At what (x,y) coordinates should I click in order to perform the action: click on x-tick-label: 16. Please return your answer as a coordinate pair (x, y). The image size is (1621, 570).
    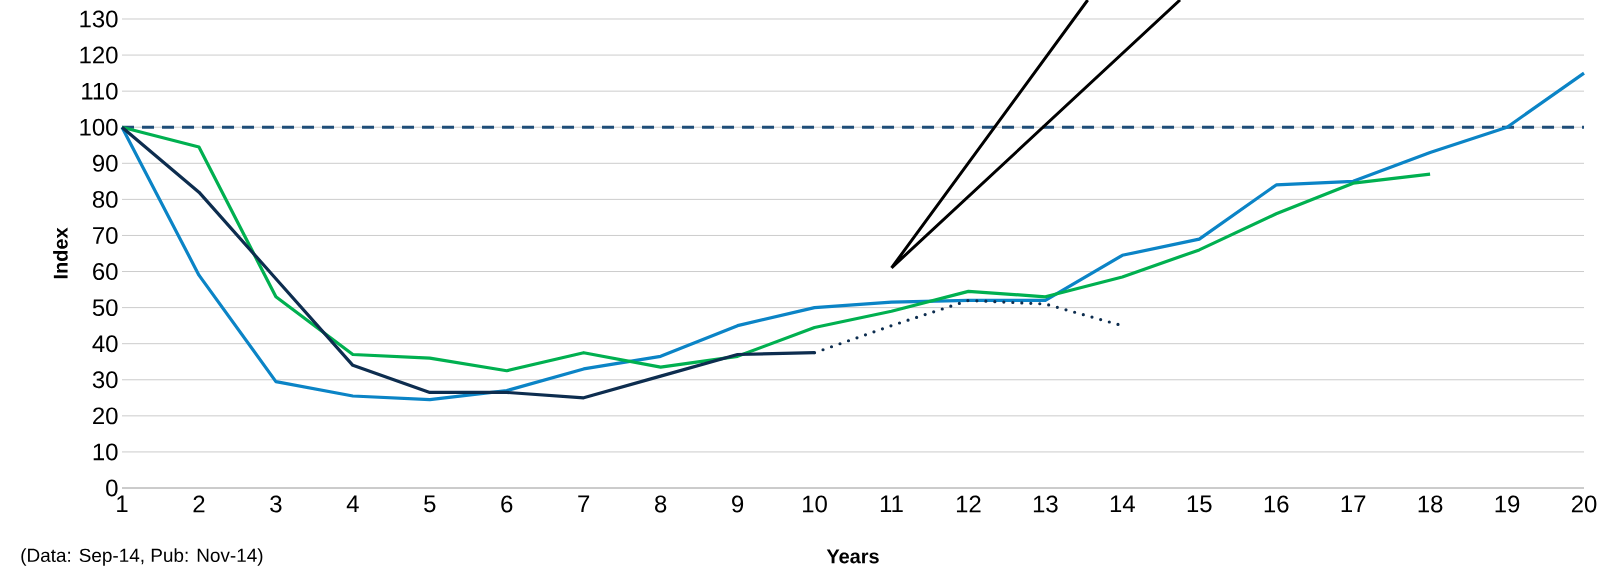
    Looking at the image, I should click on (1276, 504).